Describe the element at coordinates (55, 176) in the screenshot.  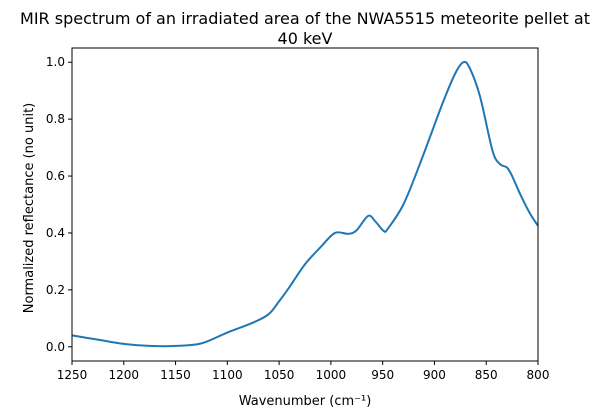
I see `y-tick-label: 0.6` at that location.